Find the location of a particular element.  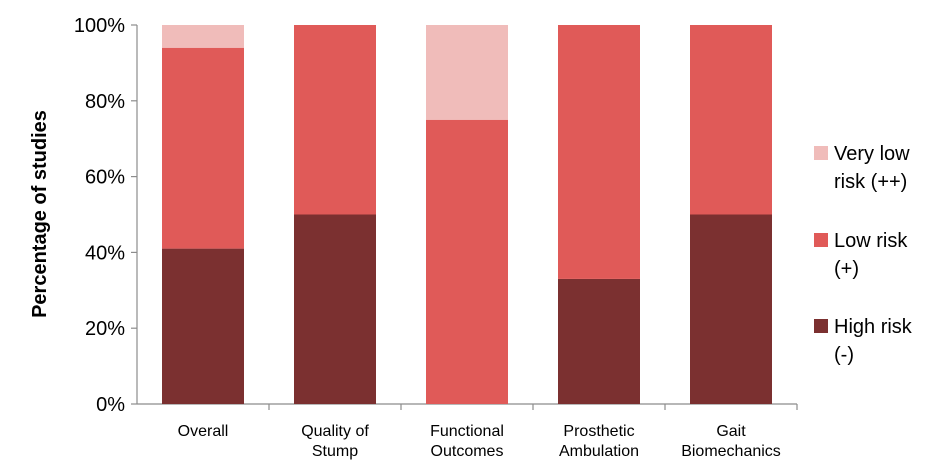

legend-label: Low risk is located at coordinates (871, 241).